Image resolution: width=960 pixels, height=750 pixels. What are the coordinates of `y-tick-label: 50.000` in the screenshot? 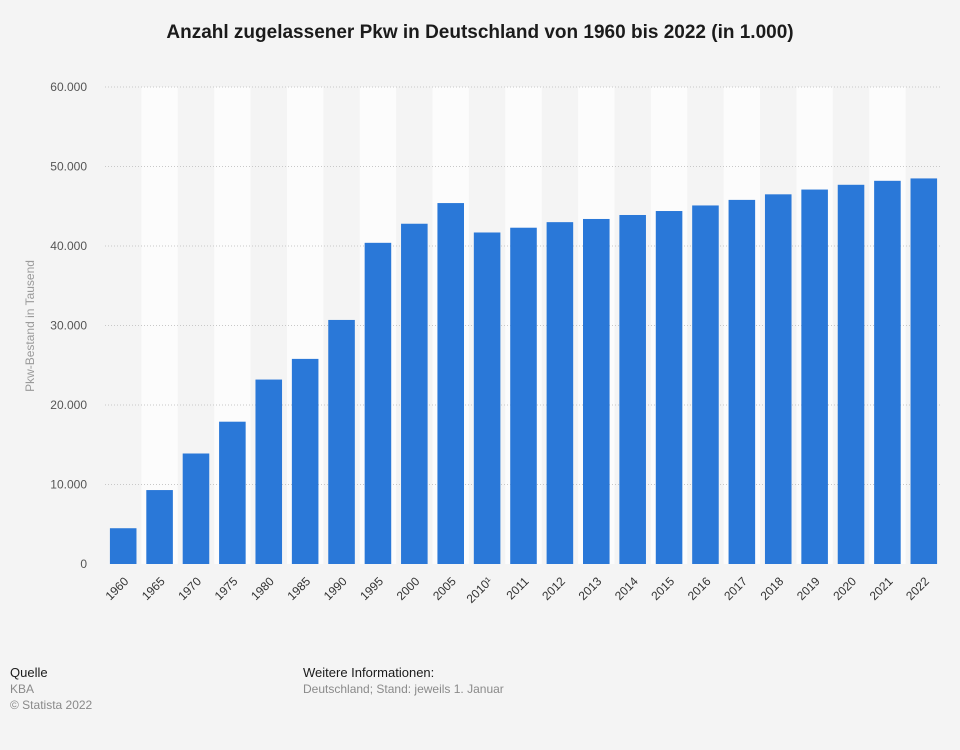 It's located at (68, 167).